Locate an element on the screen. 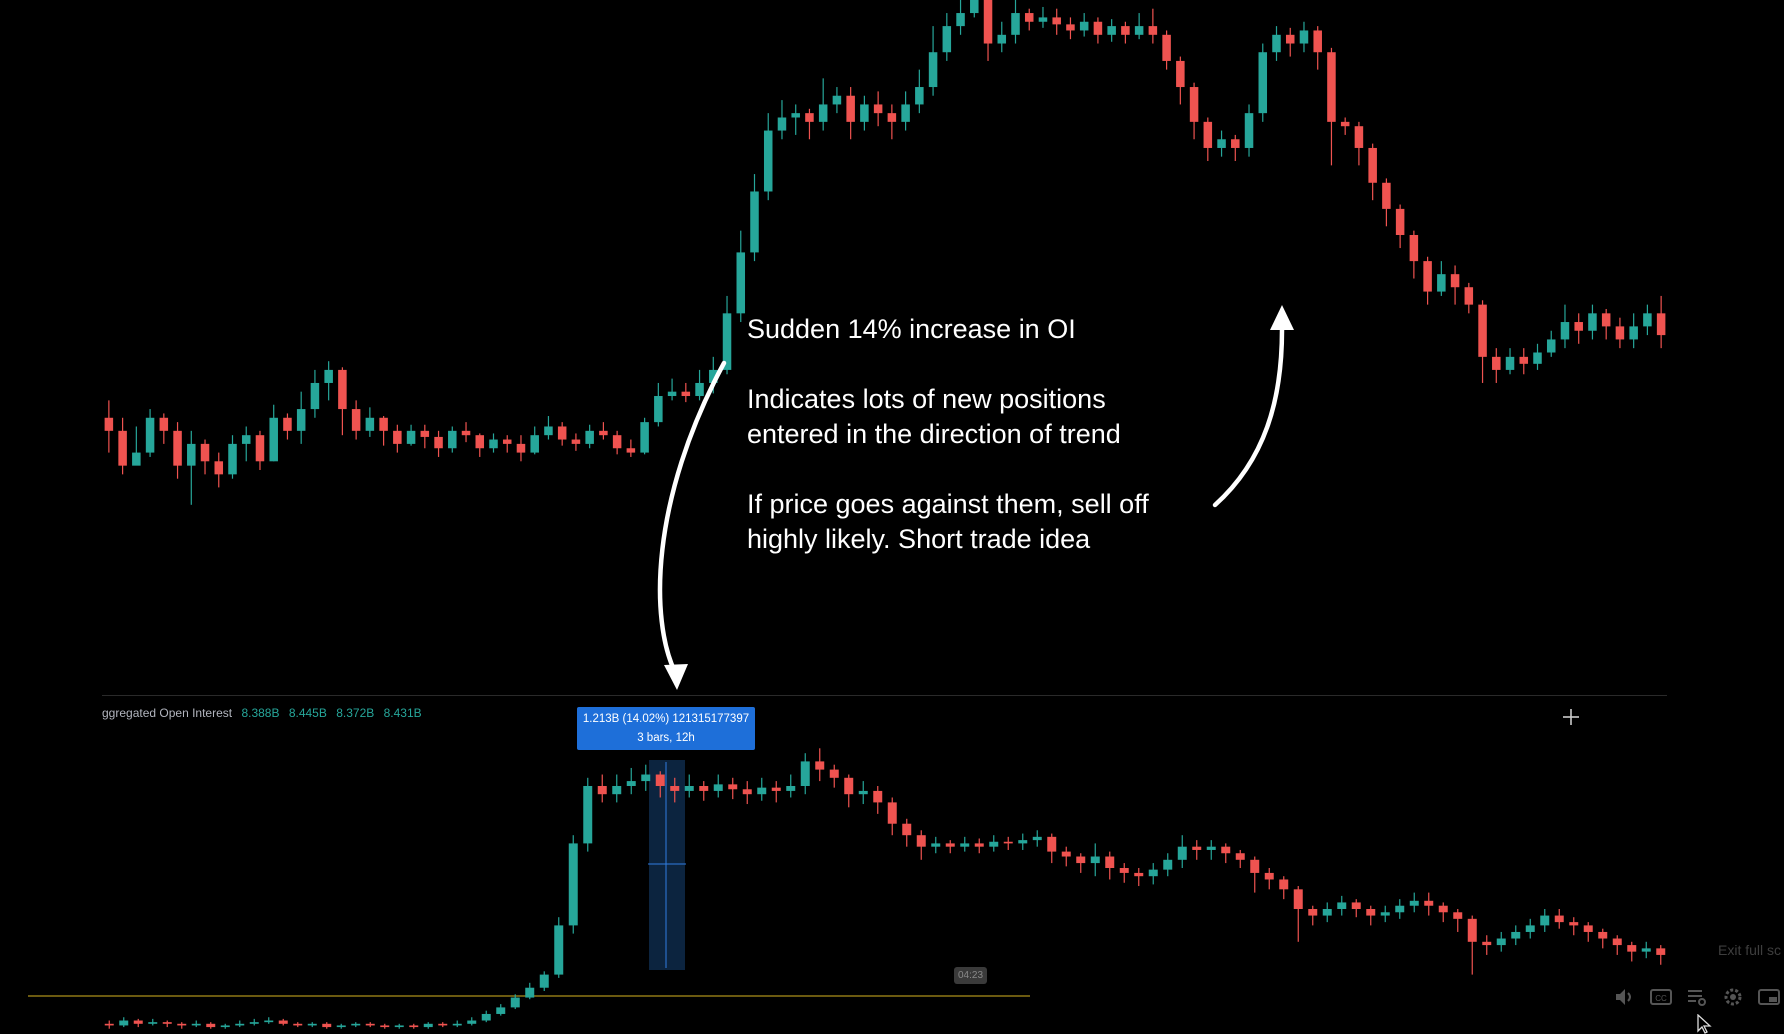 The height and width of the screenshot is (1034, 1784). pane-divider is located at coordinates (884, 695).